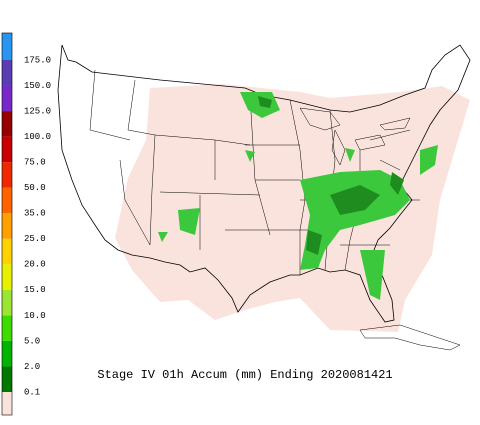  What do you see at coordinates (32, 367) in the screenshot?
I see `legend-label: 2.0` at bounding box center [32, 367].